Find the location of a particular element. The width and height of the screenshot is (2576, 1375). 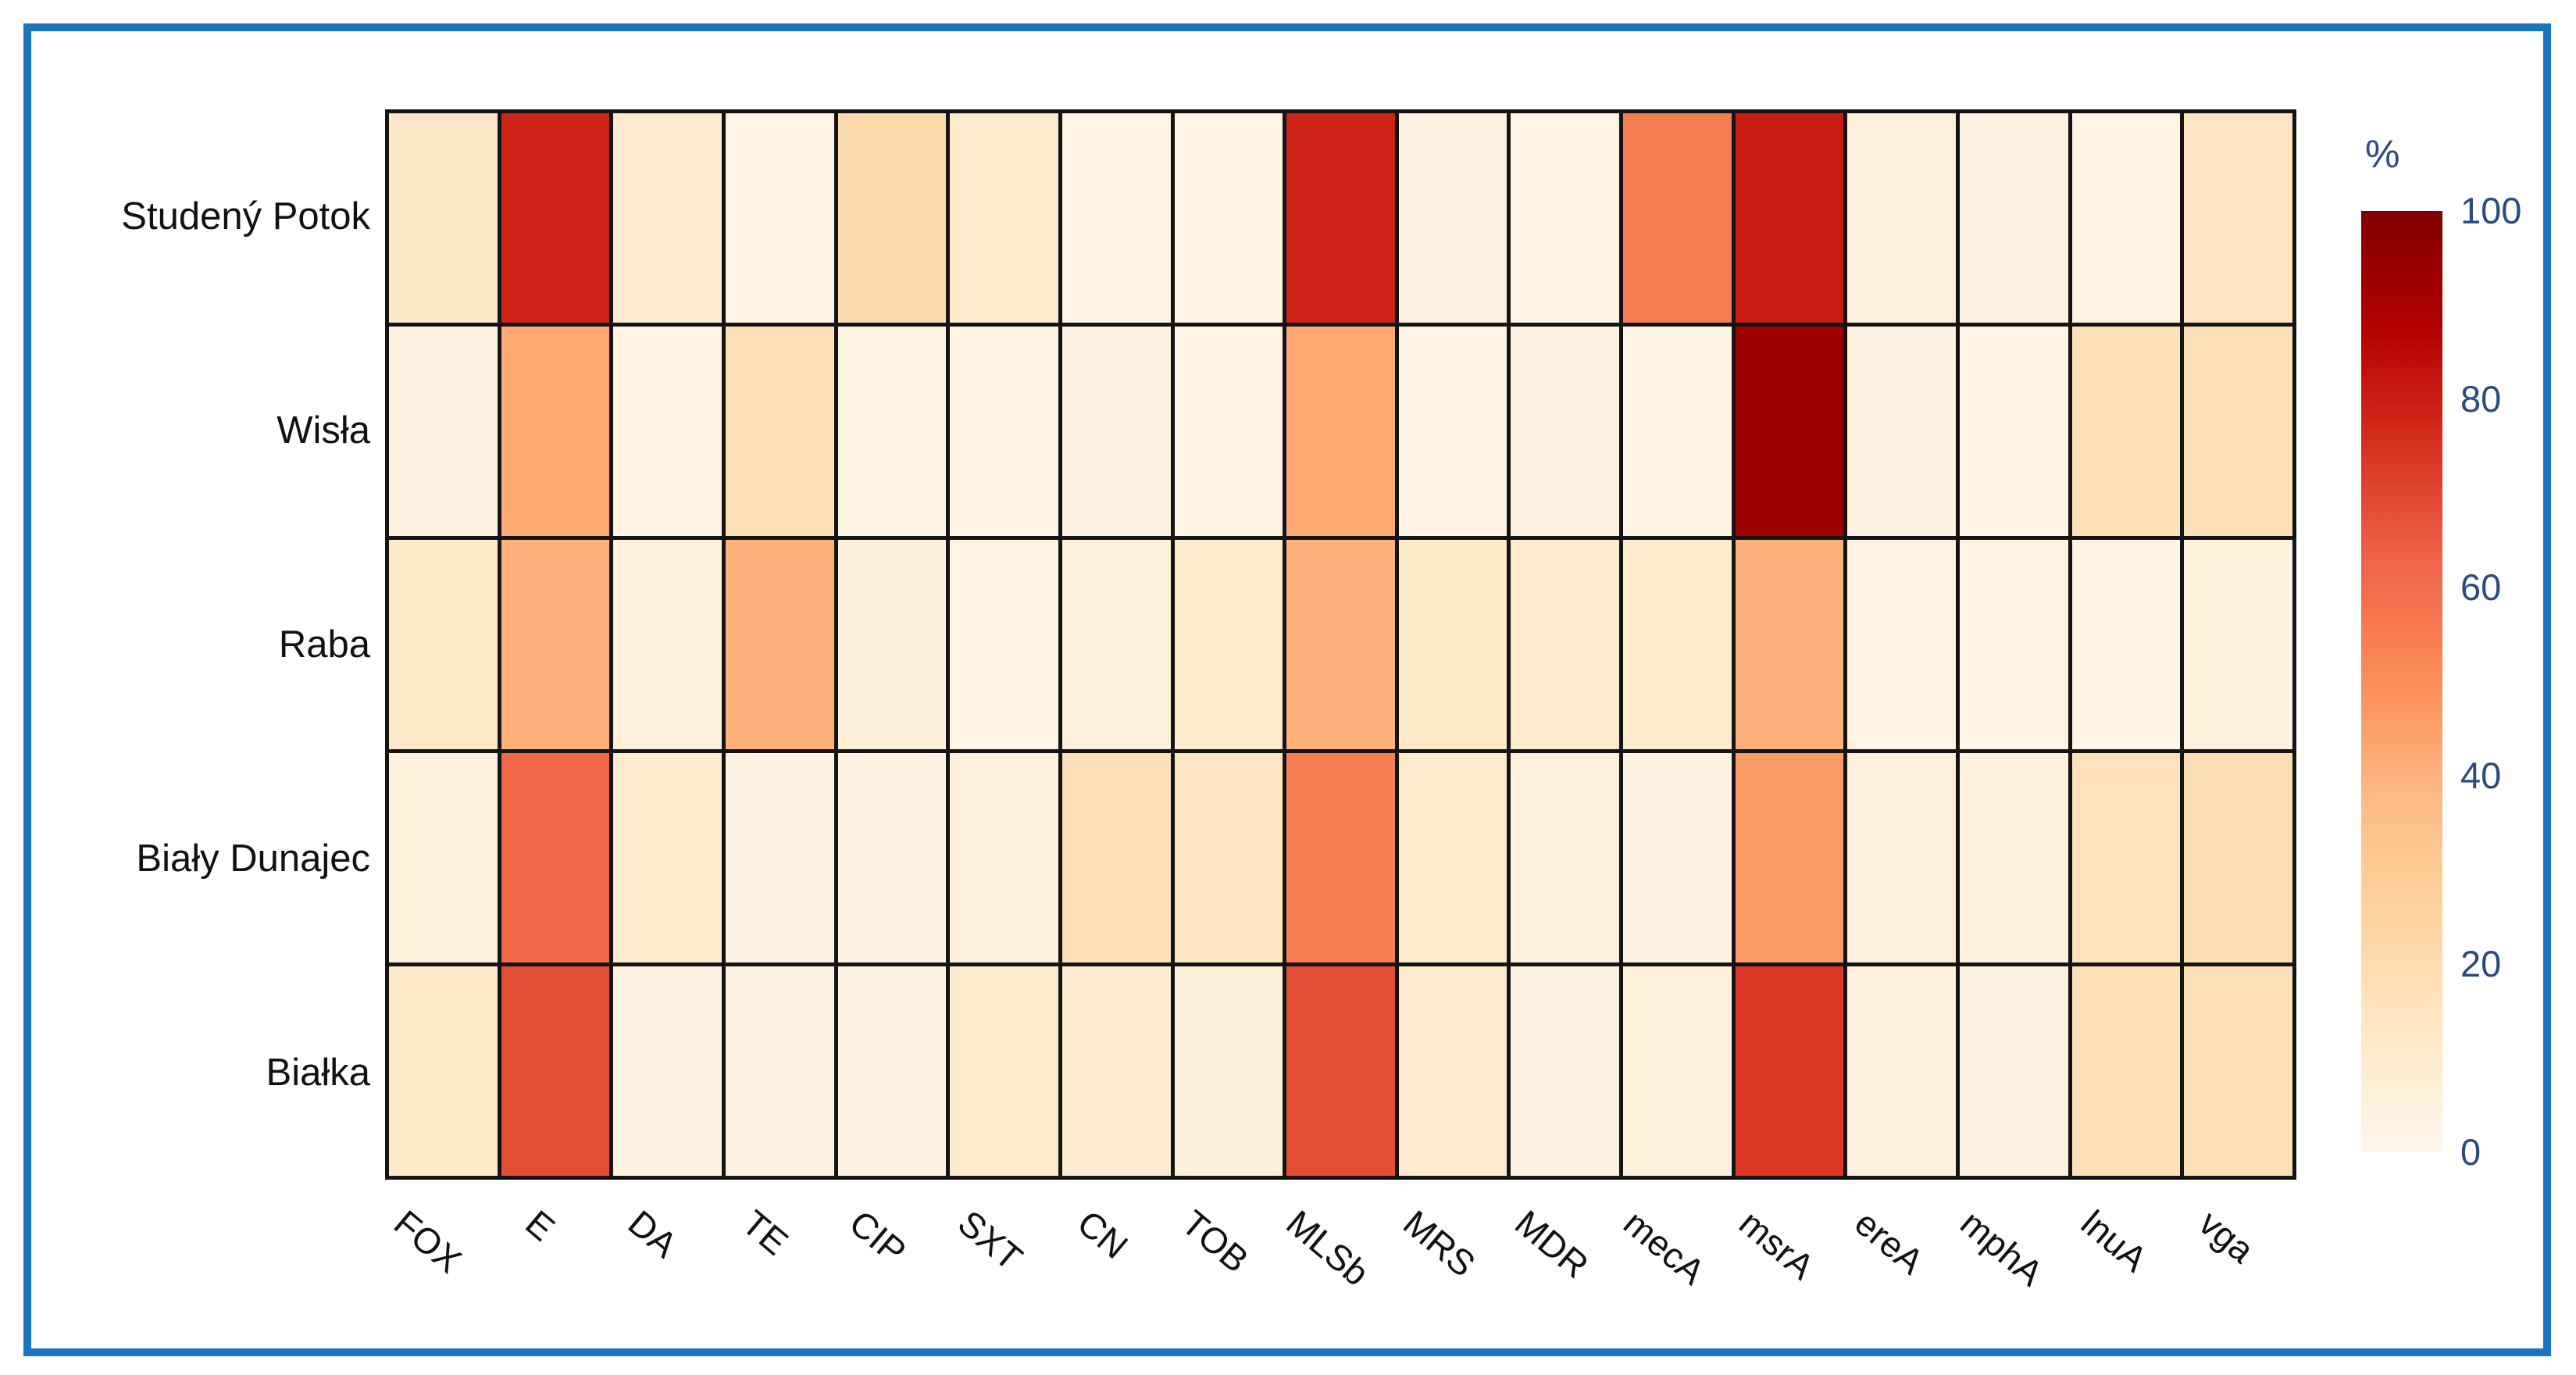

colorbar-tick-label: 0 is located at coordinates (2470, 1152).